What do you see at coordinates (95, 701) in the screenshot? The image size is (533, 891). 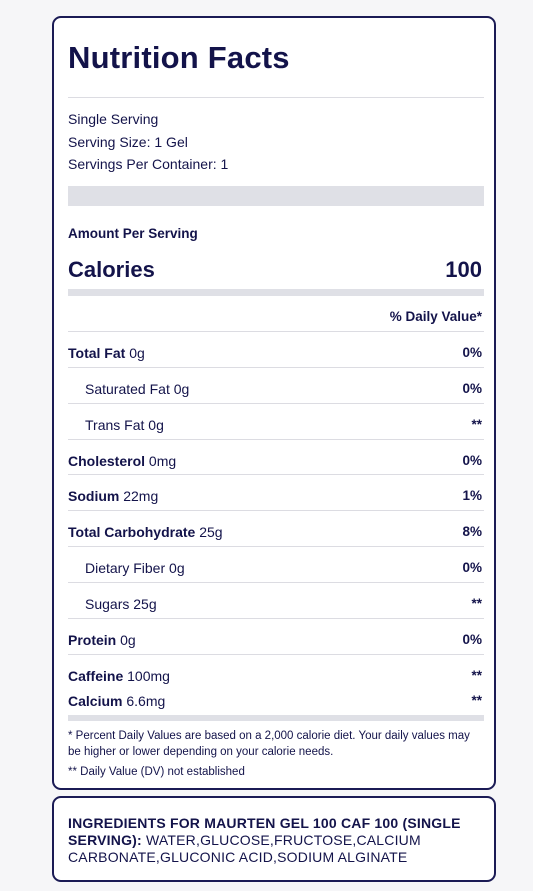 I see `nutrient-name: Calcium` at bounding box center [95, 701].